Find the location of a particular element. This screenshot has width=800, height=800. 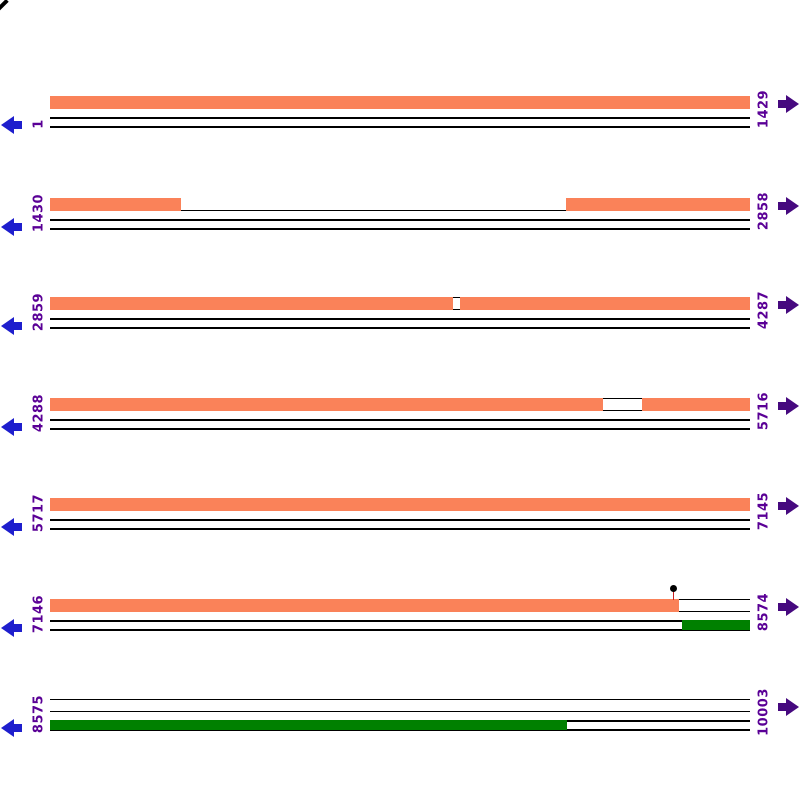

left-coordinate-label: 7146 is located at coordinates (39, 614).